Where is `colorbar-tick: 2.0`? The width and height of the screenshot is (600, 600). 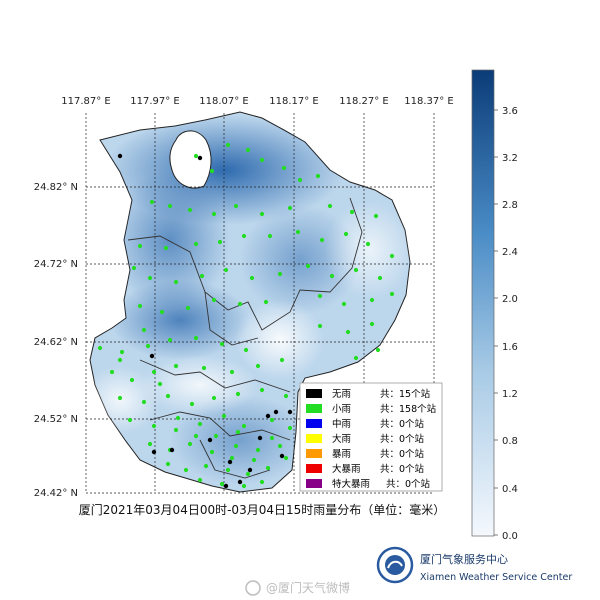
colorbar-tick: 2.0 is located at coordinates (510, 299).